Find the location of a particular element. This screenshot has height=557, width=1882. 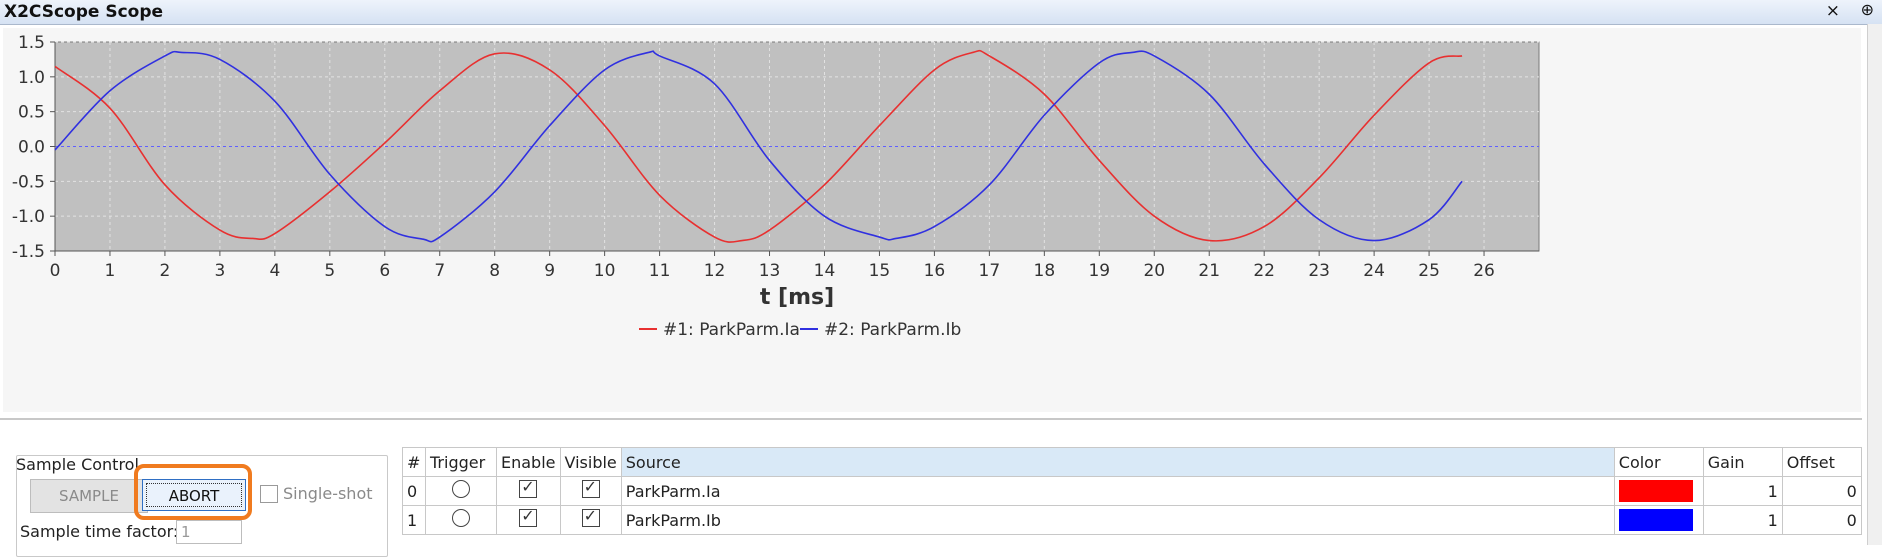

x-tick-label: 16 is located at coordinates (935, 271).